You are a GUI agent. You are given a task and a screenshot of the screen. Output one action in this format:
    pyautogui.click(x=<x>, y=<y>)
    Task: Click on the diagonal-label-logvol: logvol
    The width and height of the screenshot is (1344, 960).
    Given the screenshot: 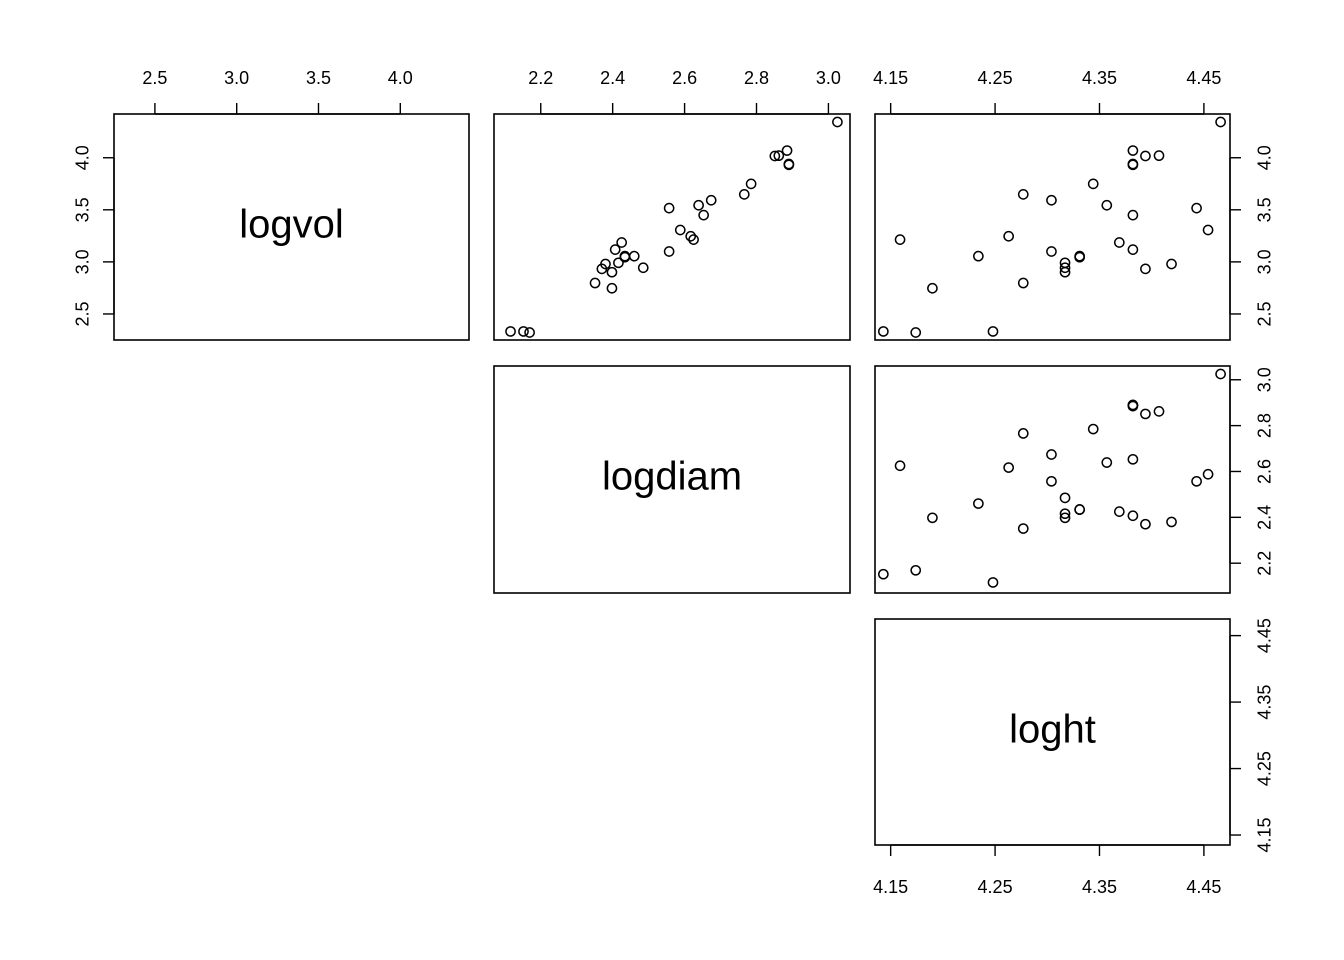 What is the action you would take?
    pyautogui.click(x=291, y=225)
    